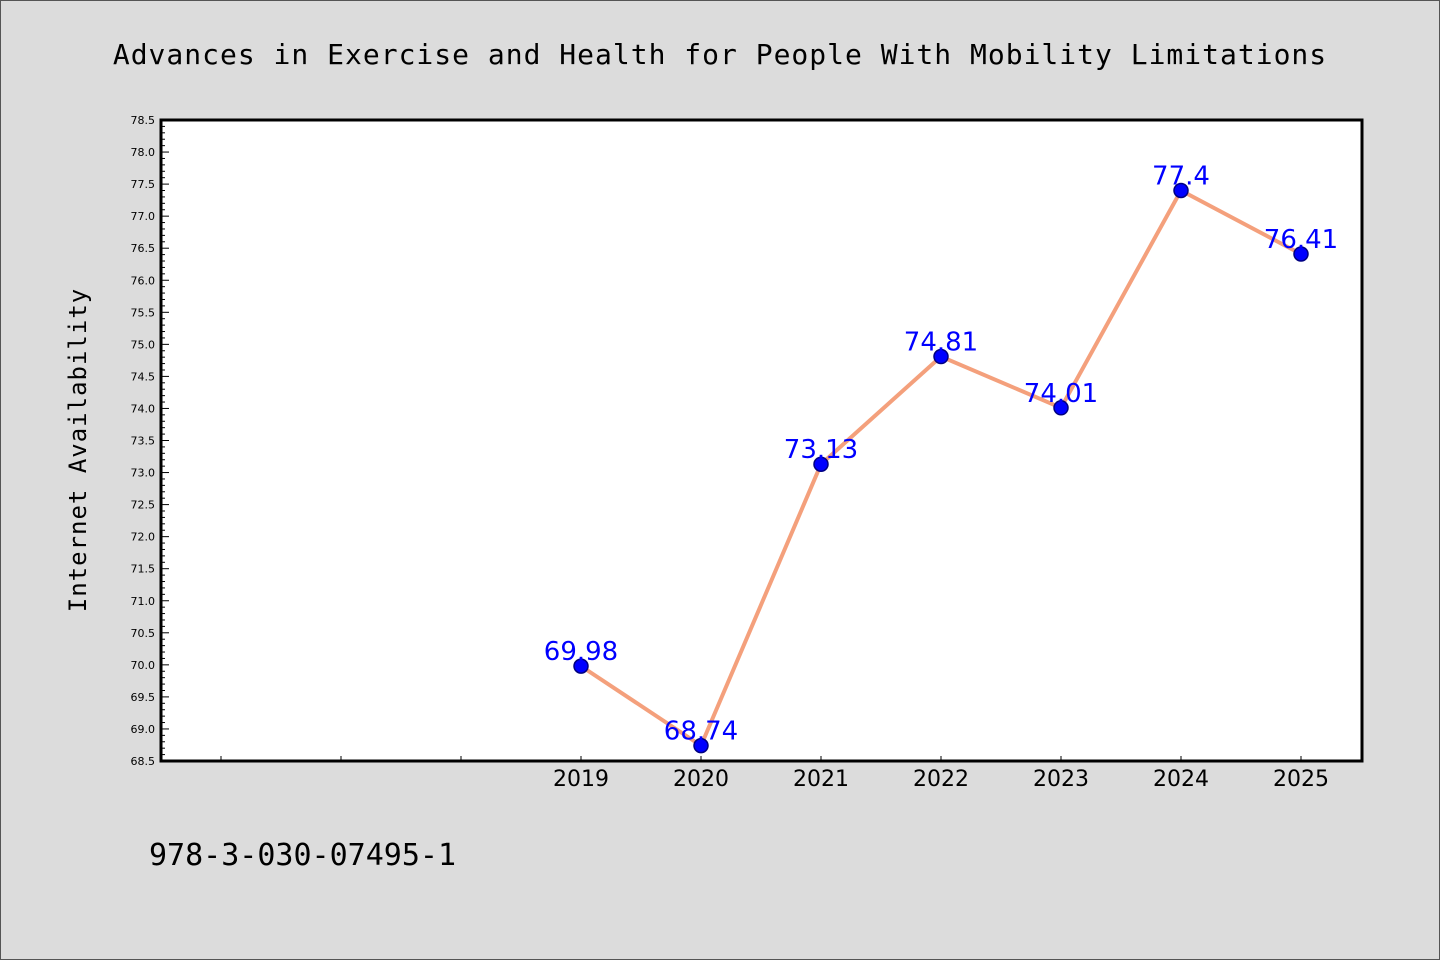 The width and height of the screenshot is (1440, 960). What do you see at coordinates (581, 652) in the screenshot?
I see `data-label: 69.98` at bounding box center [581, 652].